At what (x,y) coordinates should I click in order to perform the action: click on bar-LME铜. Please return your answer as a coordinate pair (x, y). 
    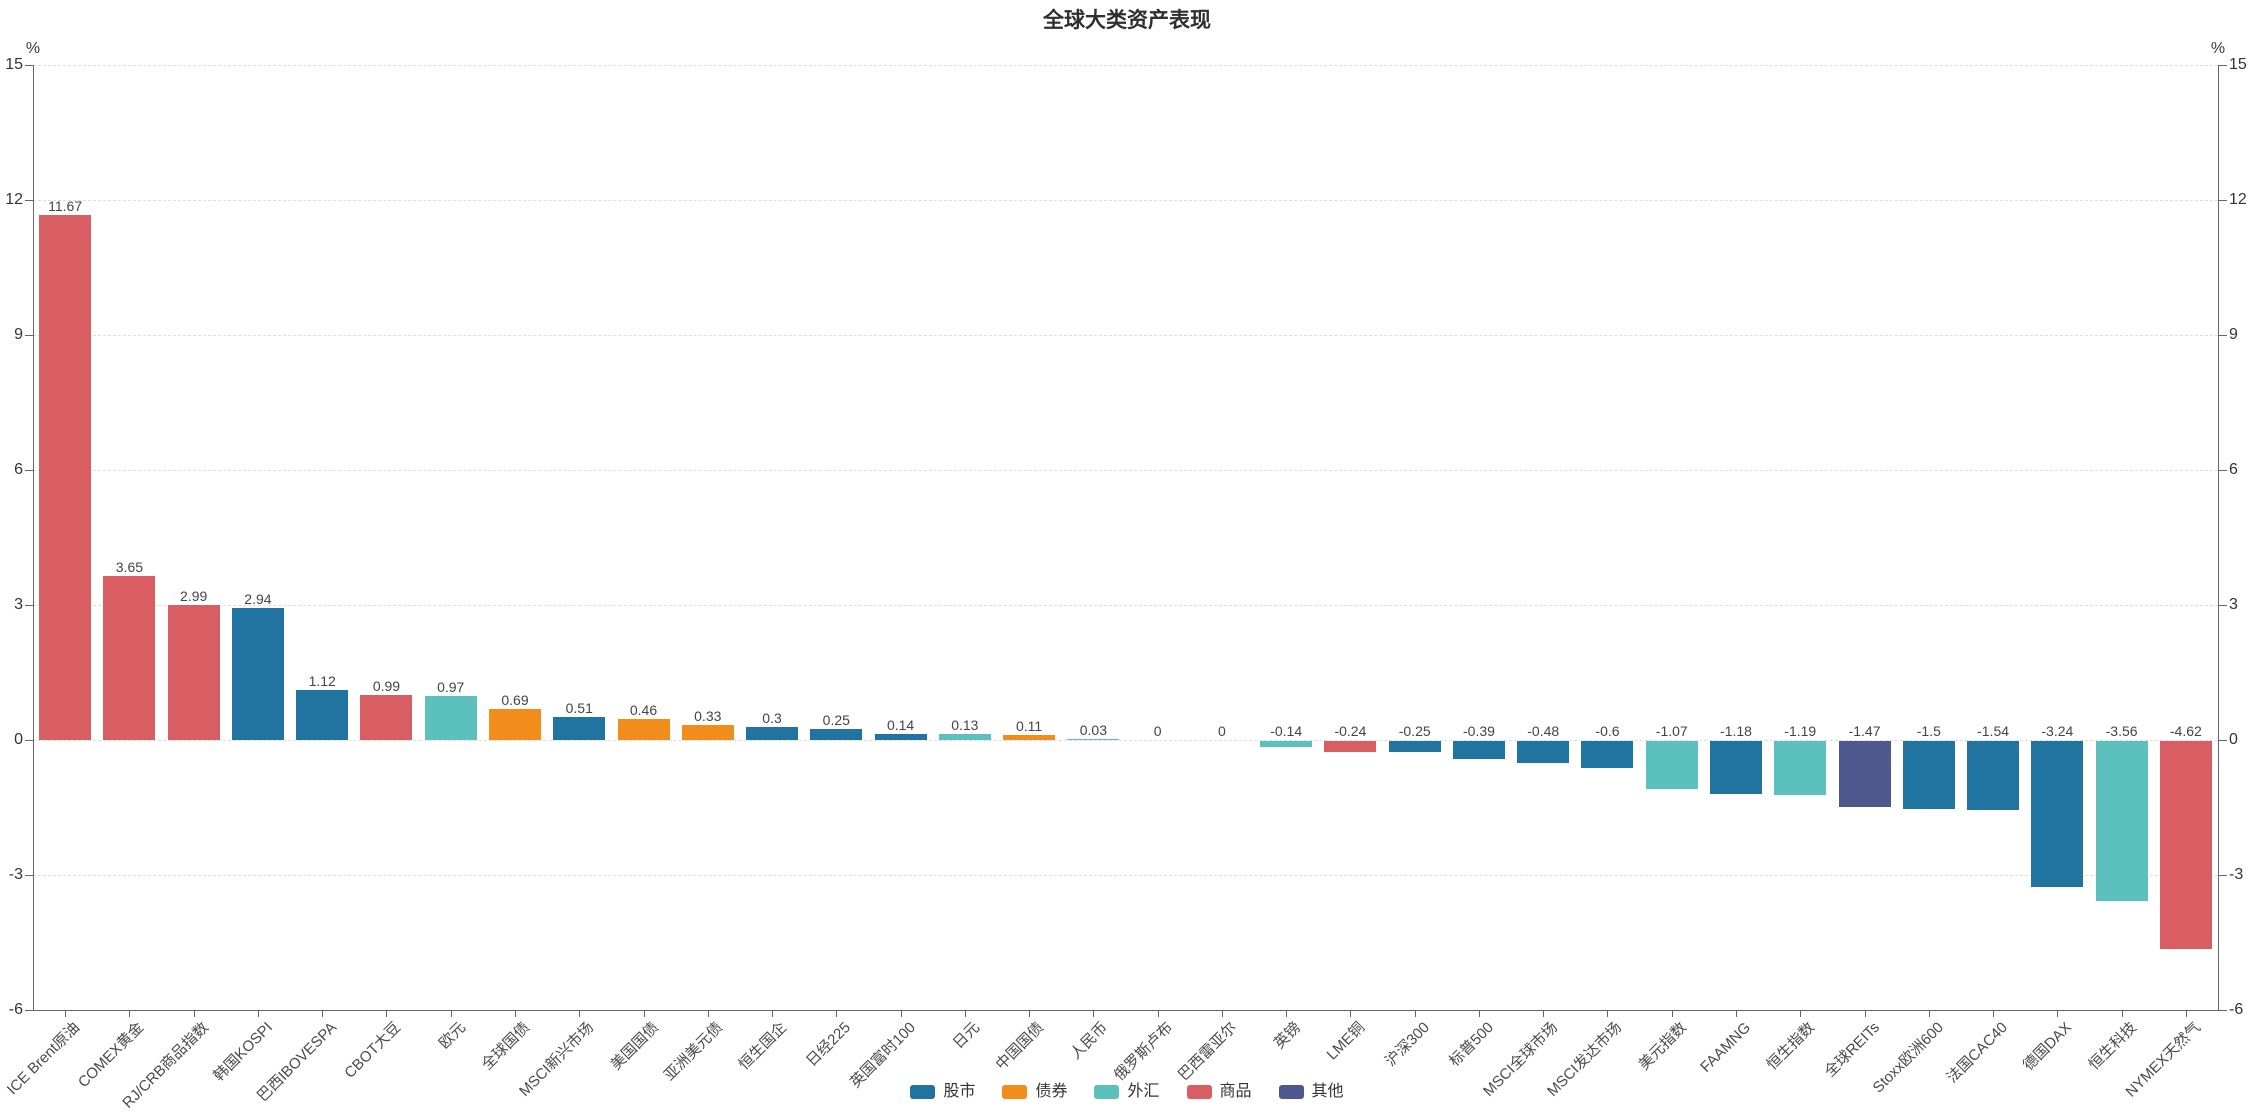
    Looking at the image, I should click on (1350, 746).